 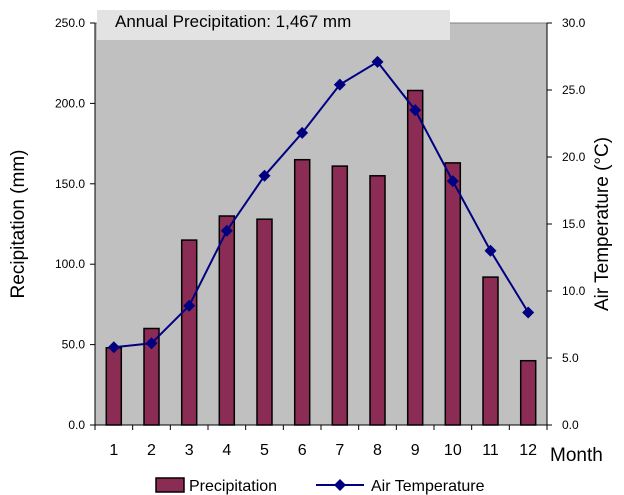 What do you see at coordinates (574, 90) in the screenshot?
I see `right-tick-label: 25.0` at bounding box center [574, 90].